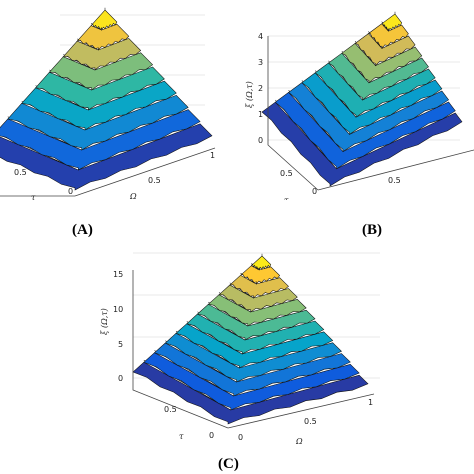 The image size is (474, 474). What do you see at coordinates (118, 274) in the screenshot?
I see `panel-c-z-tick-3: 15` at bounding box center [118, 274].